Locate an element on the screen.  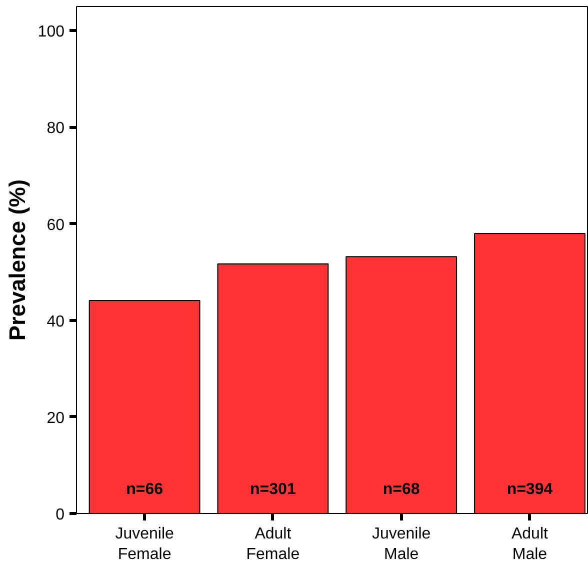
annotation: n=301 is located at coordinates (273, 489).